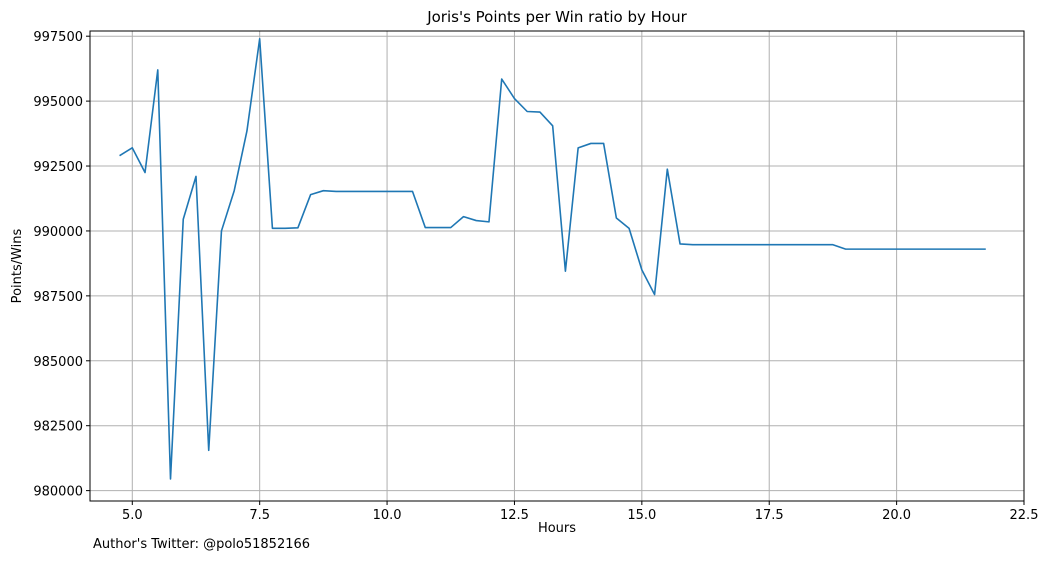 This screenshot has width=1043, height=562. Describe the element at coordinates (514, 515) in the screenshot. I see `x-tick-label: 12.5` at that location.